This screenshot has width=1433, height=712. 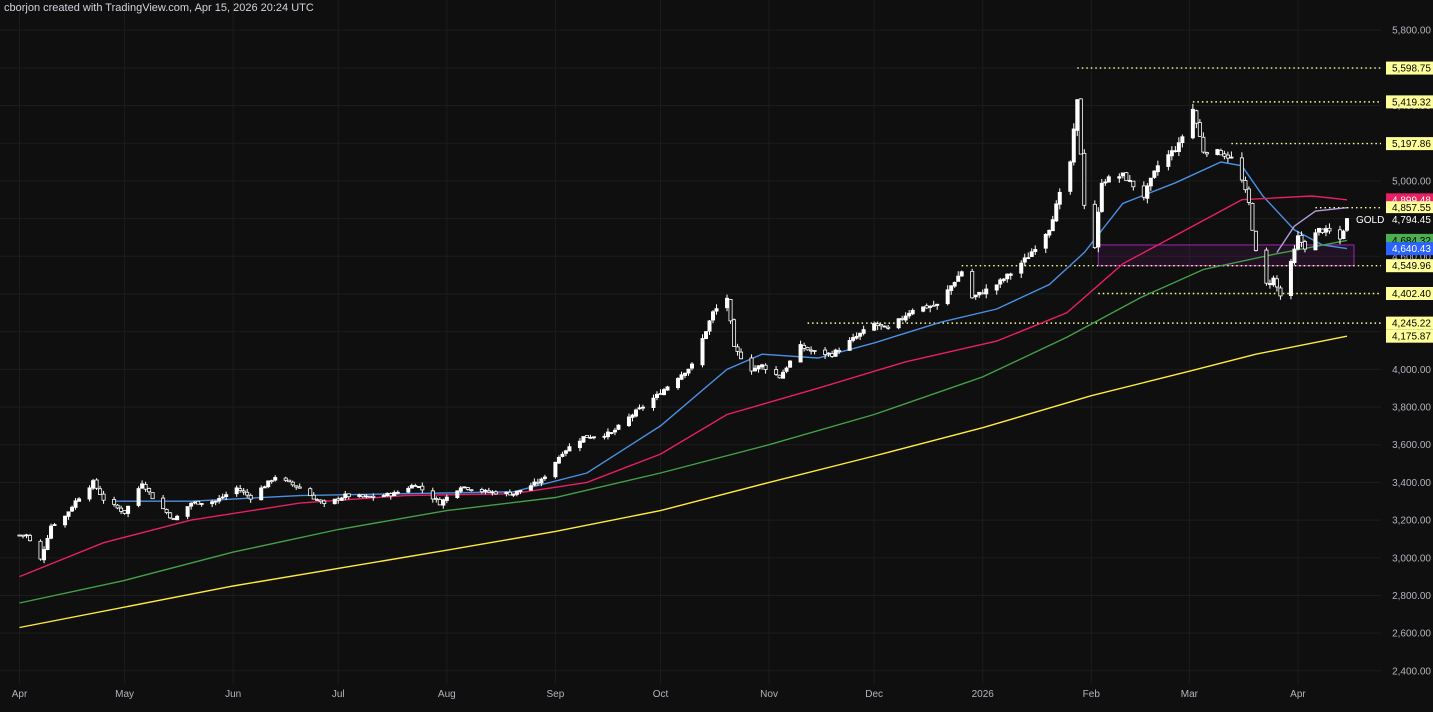 What do you see at coordinates (556, 694) in the screenshot?
I see `time-tick-label: Sep` at bounding box center [556, 694].